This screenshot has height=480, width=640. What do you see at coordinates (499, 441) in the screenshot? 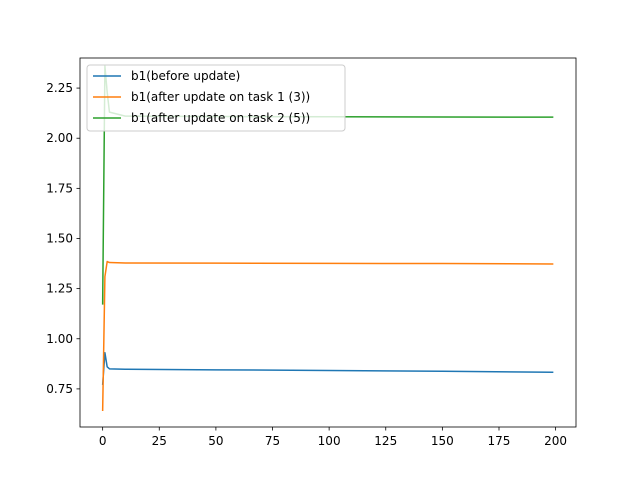
I see `x-tick-label: 175` at bounding box center [499, 441].